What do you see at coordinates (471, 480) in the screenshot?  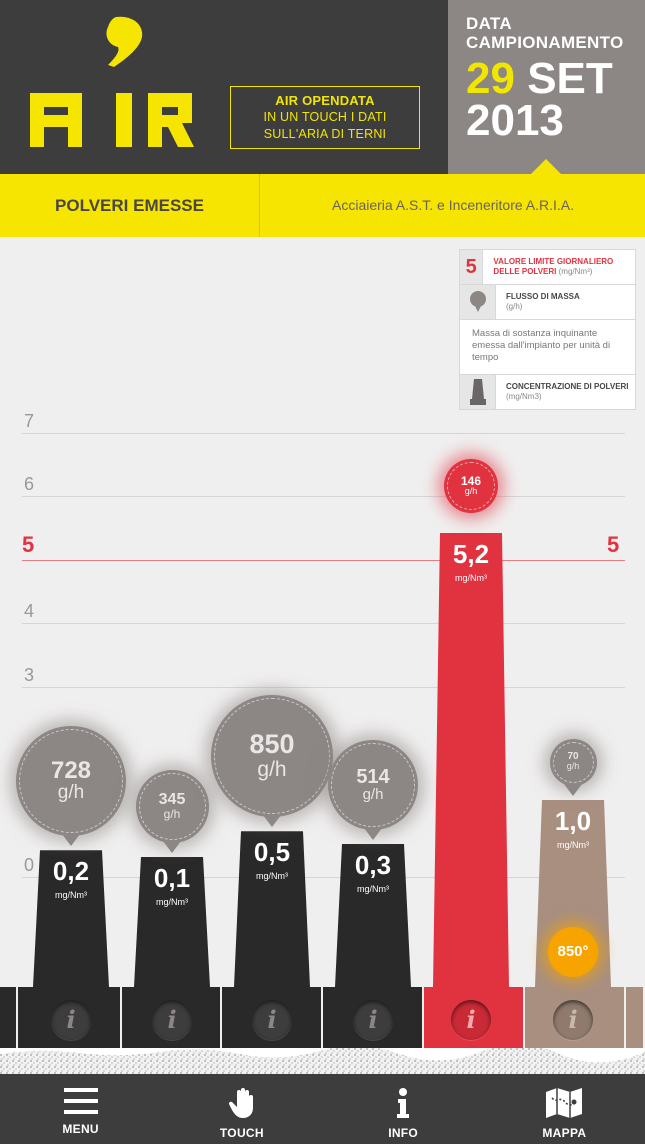 I see `flow-value: 146` at bounding box center [471, 480].